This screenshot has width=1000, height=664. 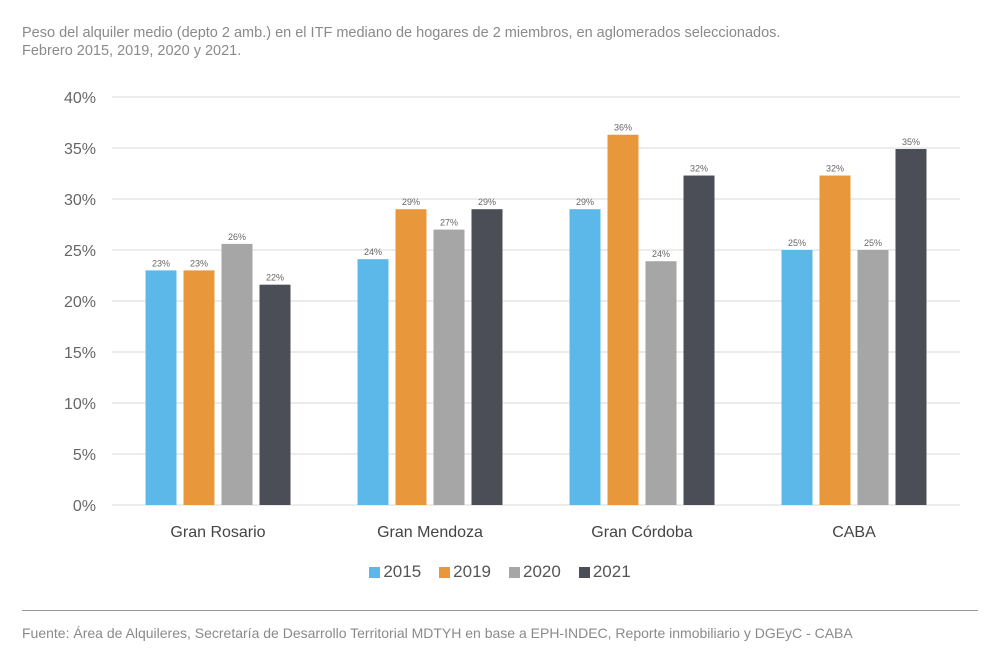 What do you see at coordinates (500, 610) in the screenshot?
I see `source-divider` at bounding box center [500, 610].